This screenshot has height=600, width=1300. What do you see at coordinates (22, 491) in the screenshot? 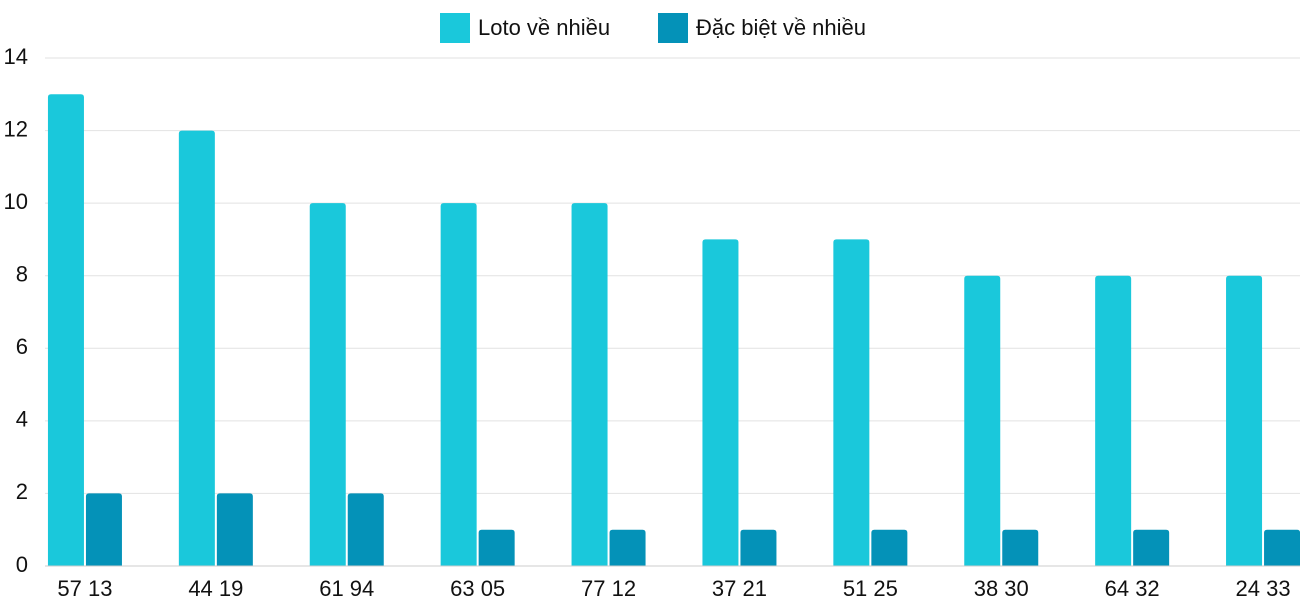
I see `y-tick-label: 2` at bounding box center [22, 491].